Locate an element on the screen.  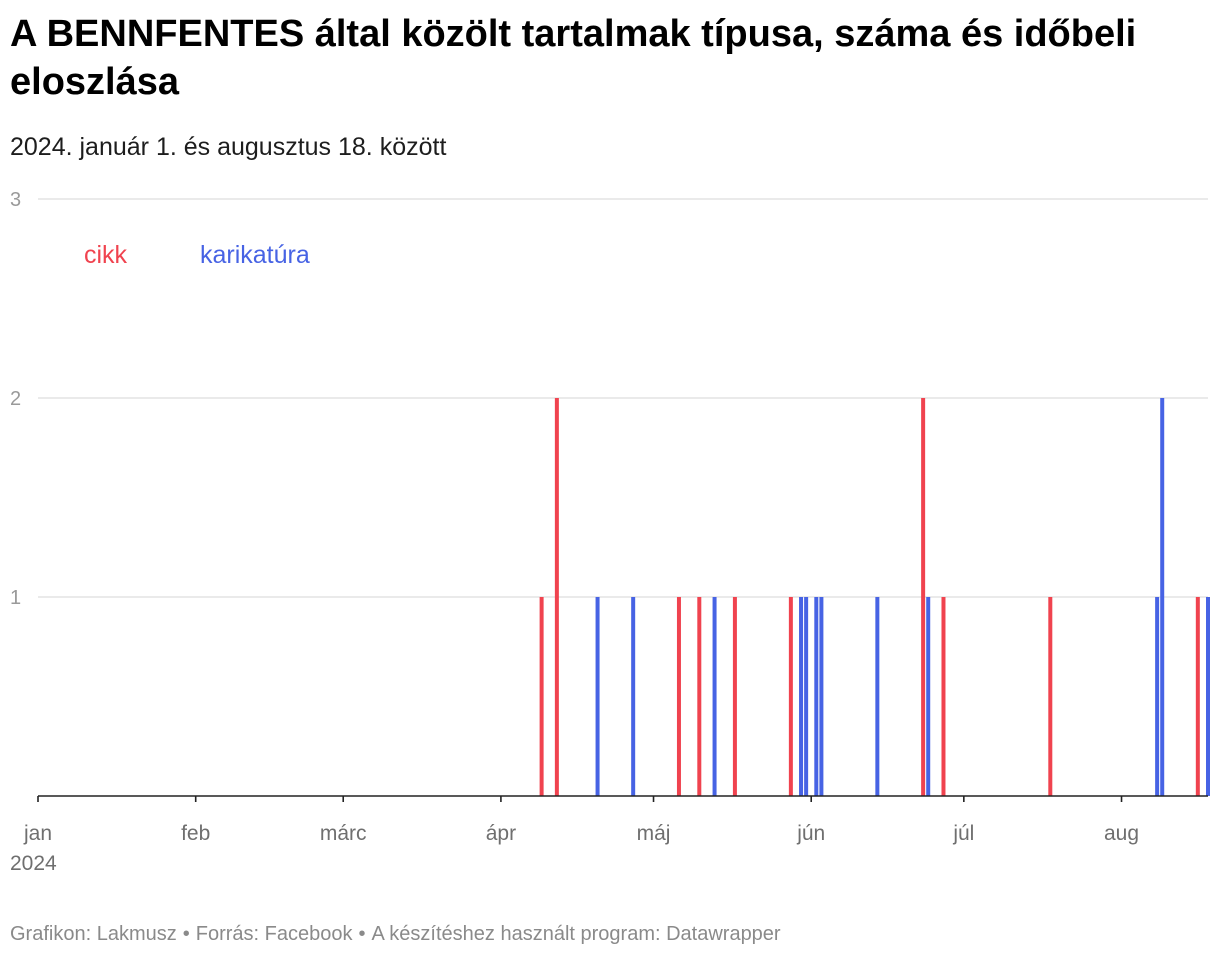
legend-item-cikk: cikk is located at coordinates (106, 255).